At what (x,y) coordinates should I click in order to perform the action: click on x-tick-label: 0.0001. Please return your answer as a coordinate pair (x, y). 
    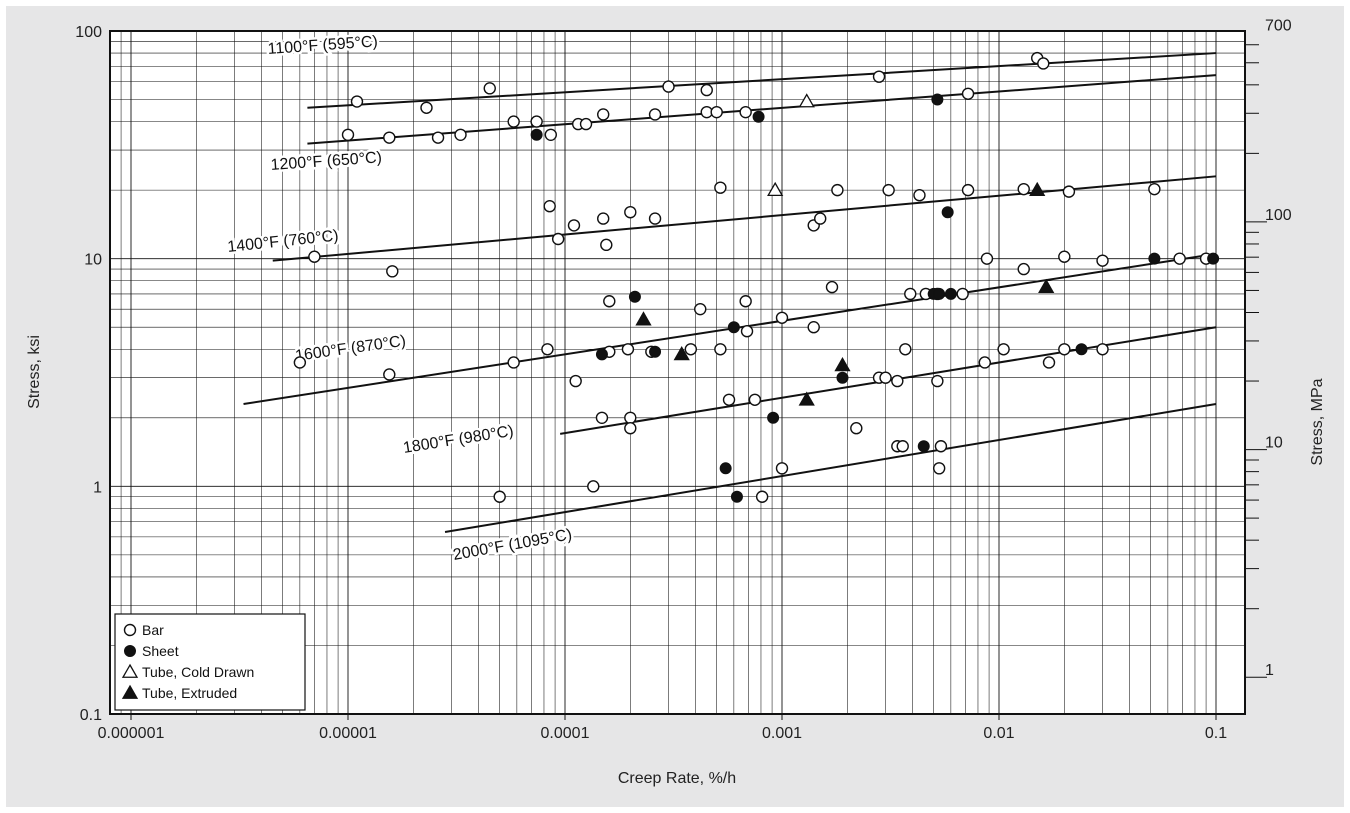
    Looking at the image, I should click on (565, 733).